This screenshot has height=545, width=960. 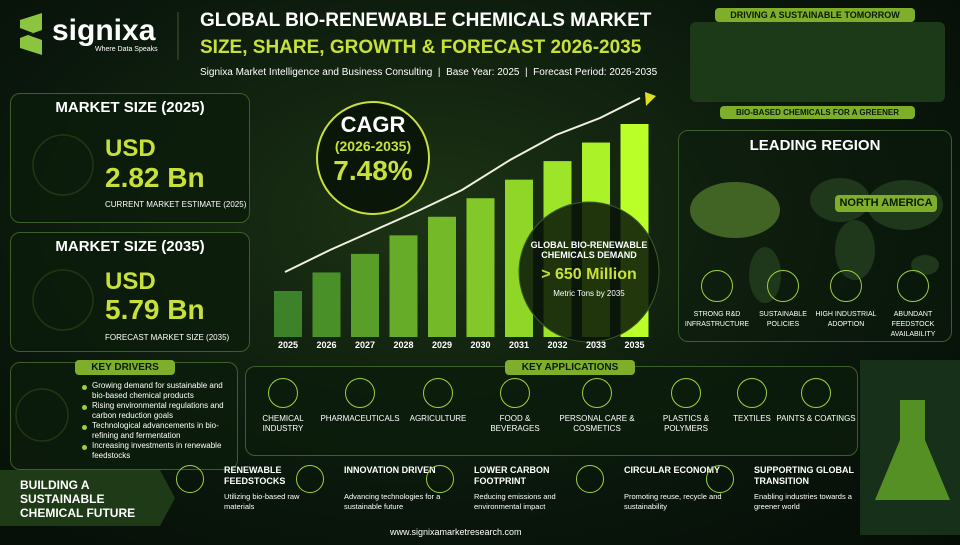 What do you see at coordinates (456, 532) in the screenshot?
I see `url: www.signixamarketresearch.com` at bounding box center [456, 532].